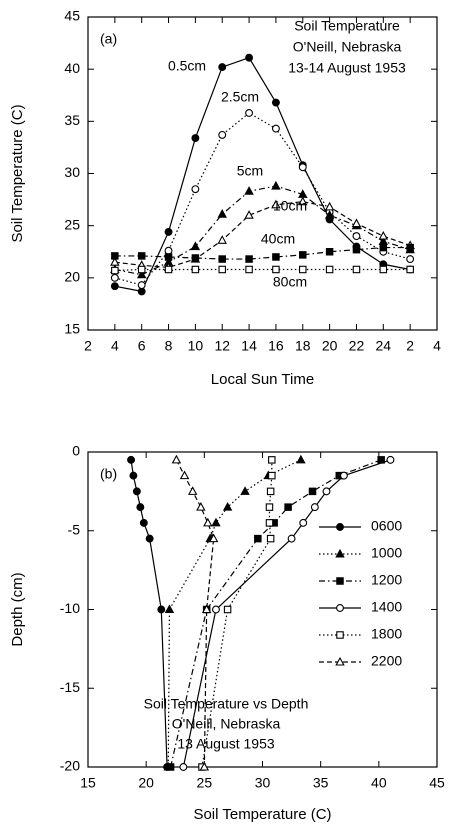 This screenshot has height=833, width=458. Describe the element at coordinates (70, 766) in the screenshot. I see `y-tick-label: -20` at that location.